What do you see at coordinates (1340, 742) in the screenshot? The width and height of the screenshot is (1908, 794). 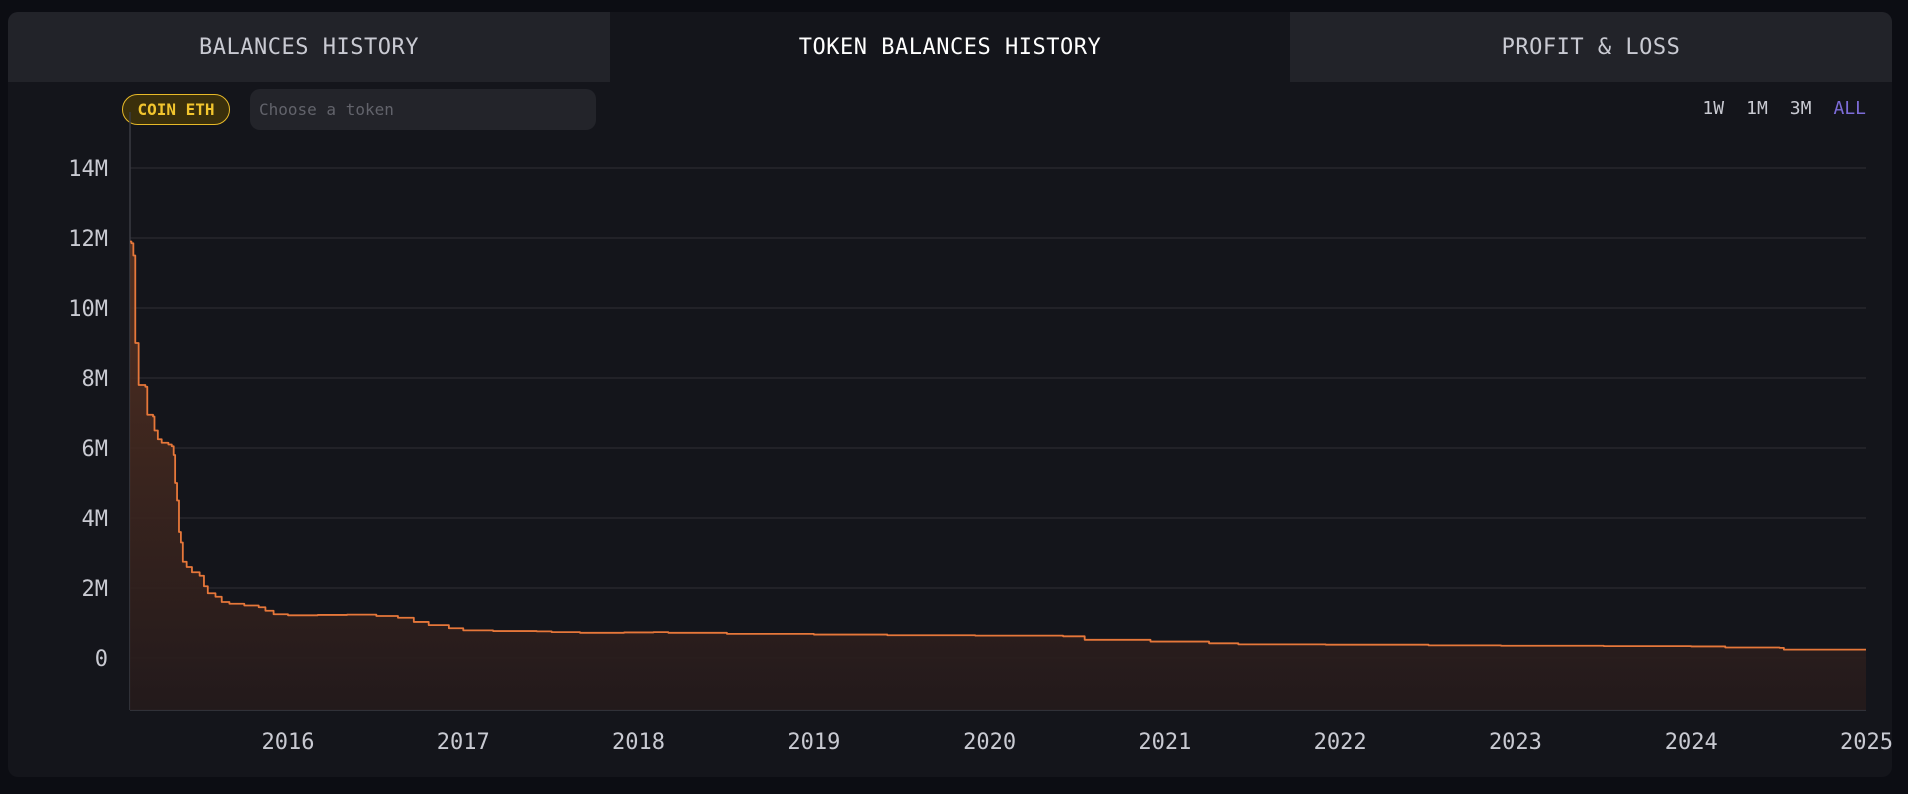 I see `x-tick-label: 2022` at bounding box center [1340, 742].